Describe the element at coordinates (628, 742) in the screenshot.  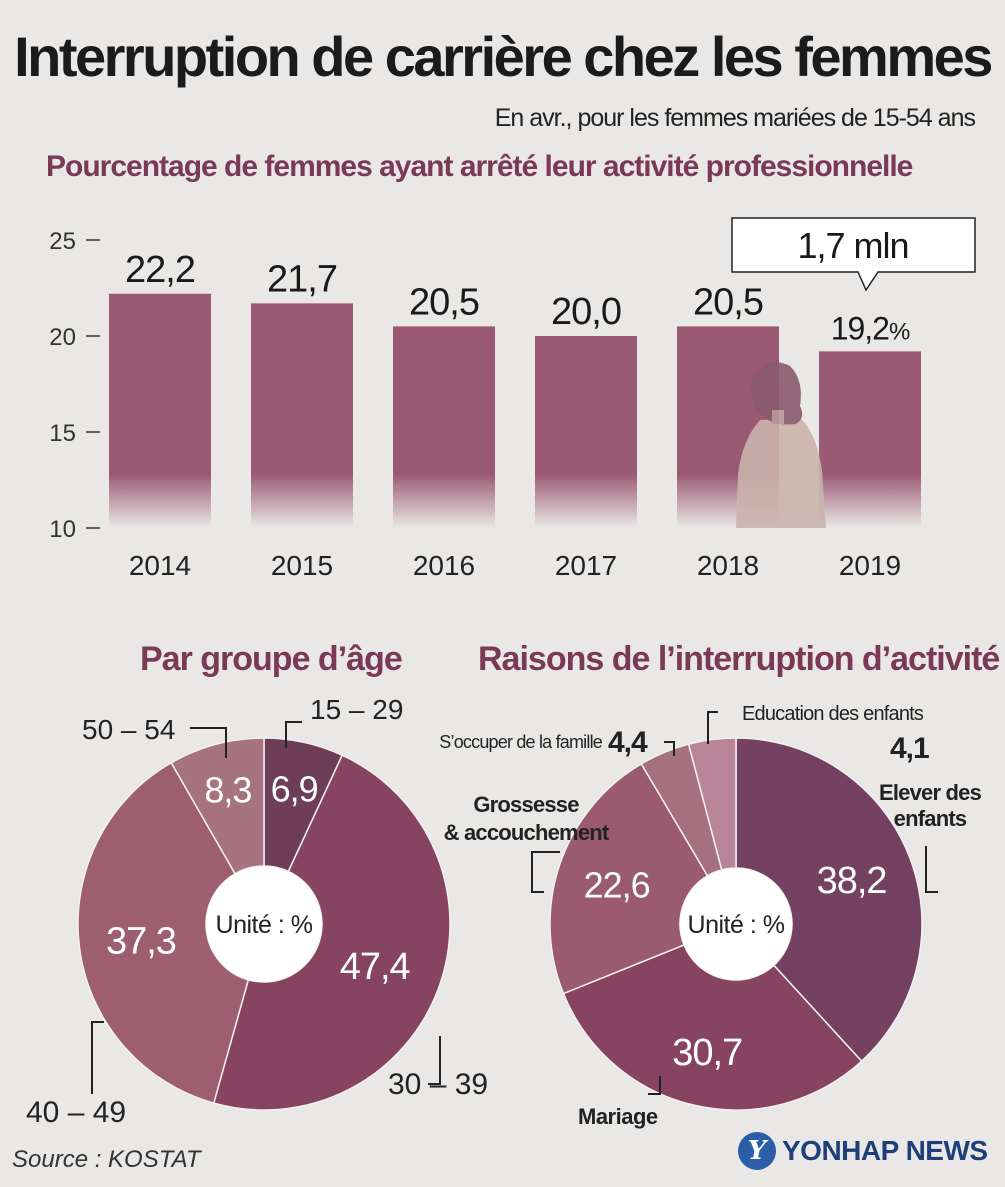
I see `reason-value-label-3: 4,4` at that location.